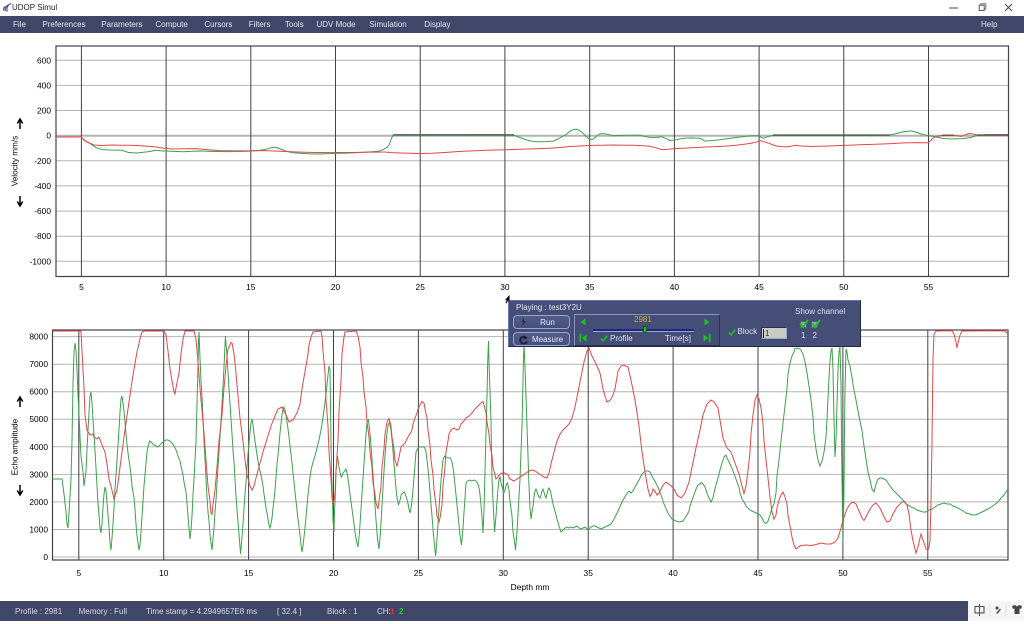 This screenshot has width=1024, height=624. Describe the element at coordinates (530, 587) in the screenshot. I see `svg-text: Depth mm` at that location.